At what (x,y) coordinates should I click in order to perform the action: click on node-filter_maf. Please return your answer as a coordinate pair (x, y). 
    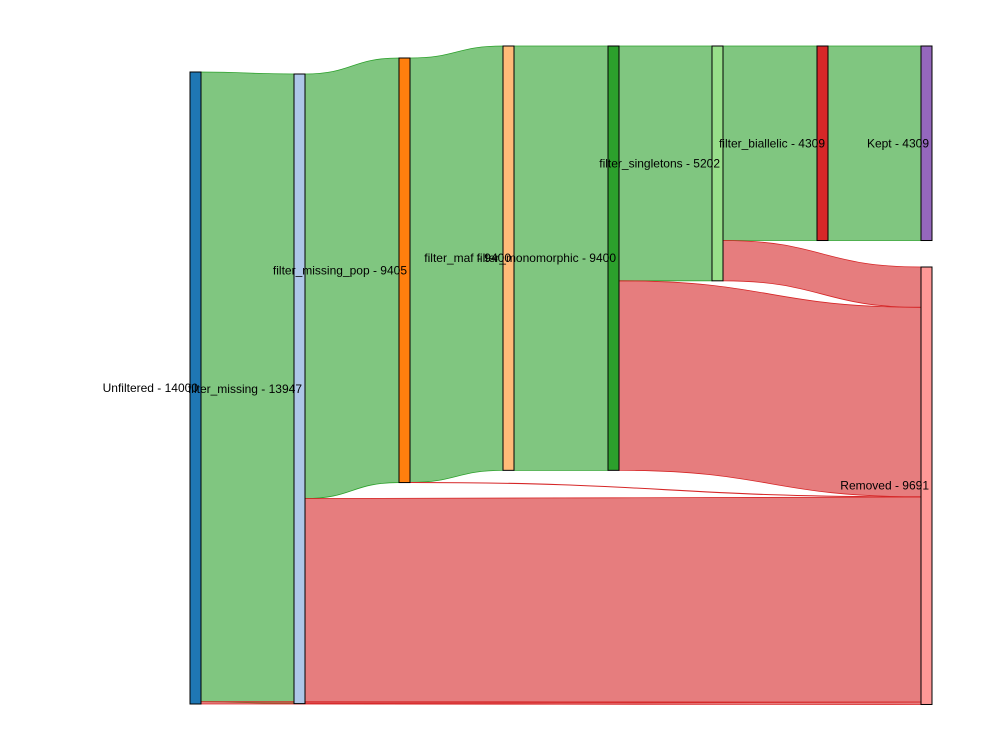
    Looking at the image, I should click on (508, 258).